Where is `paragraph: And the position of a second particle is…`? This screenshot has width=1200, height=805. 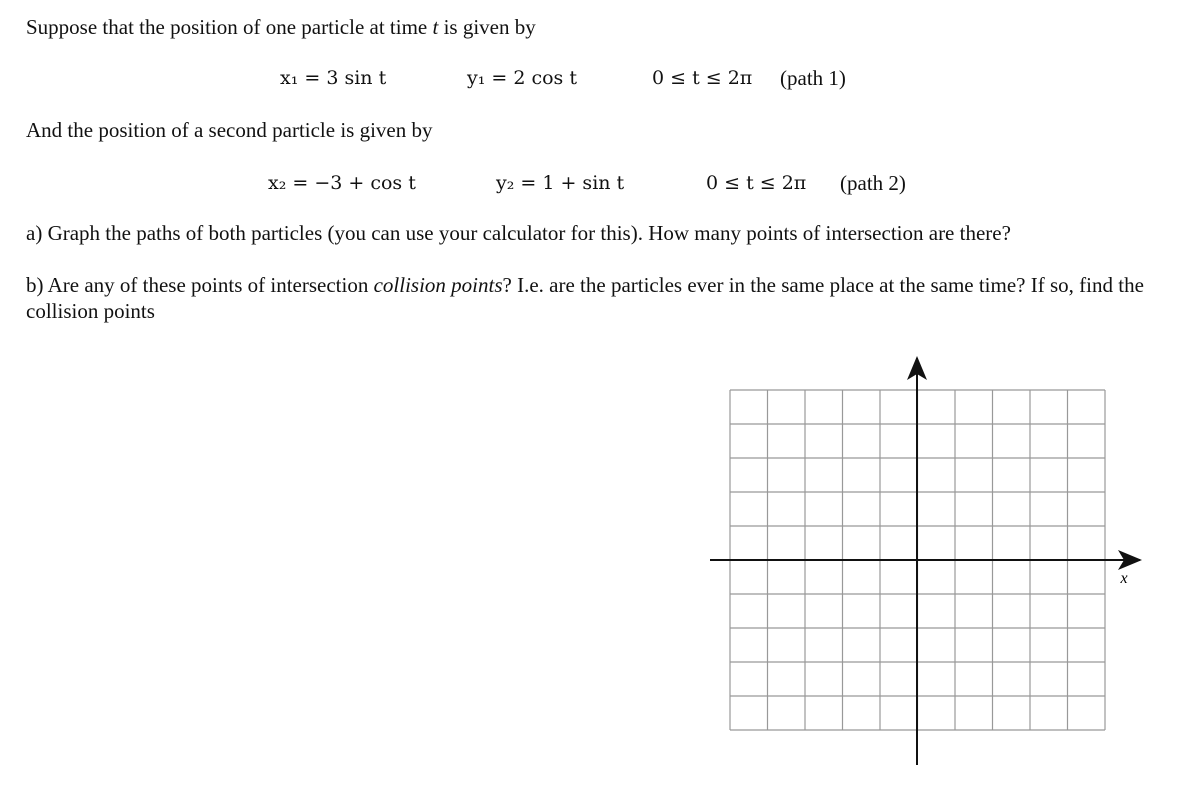
paragraph: And the position of a second particle is… is located at coordinates (229, 130).